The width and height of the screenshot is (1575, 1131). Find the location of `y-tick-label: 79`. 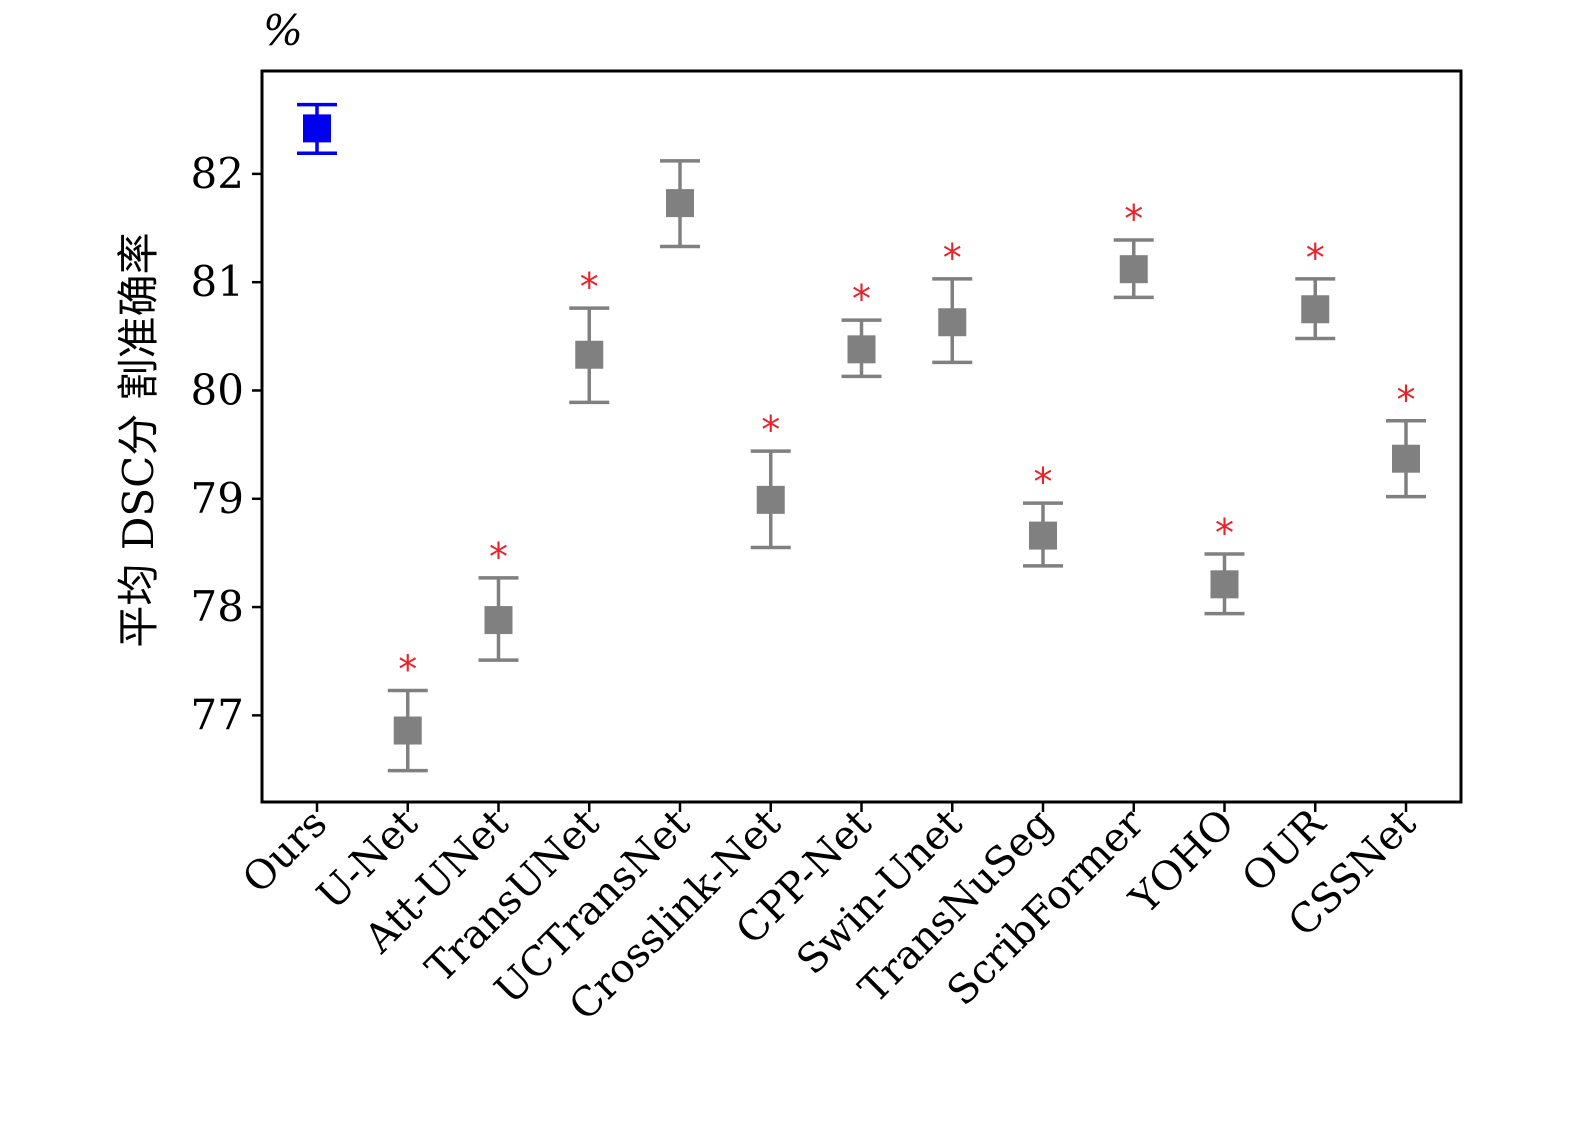

y-tick-label: 79 is located at coordinates (217, 498).